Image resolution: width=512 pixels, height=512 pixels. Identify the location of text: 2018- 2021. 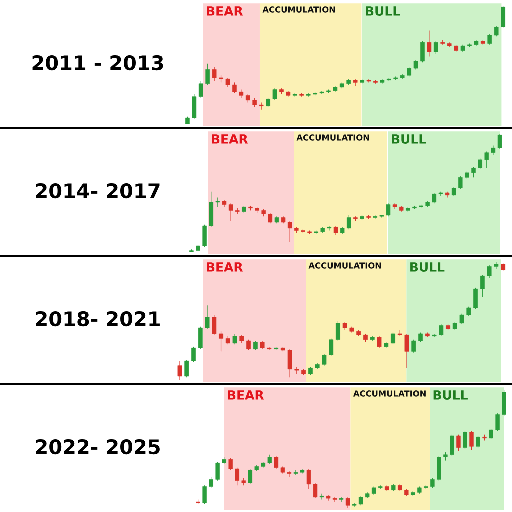
(98, 319).